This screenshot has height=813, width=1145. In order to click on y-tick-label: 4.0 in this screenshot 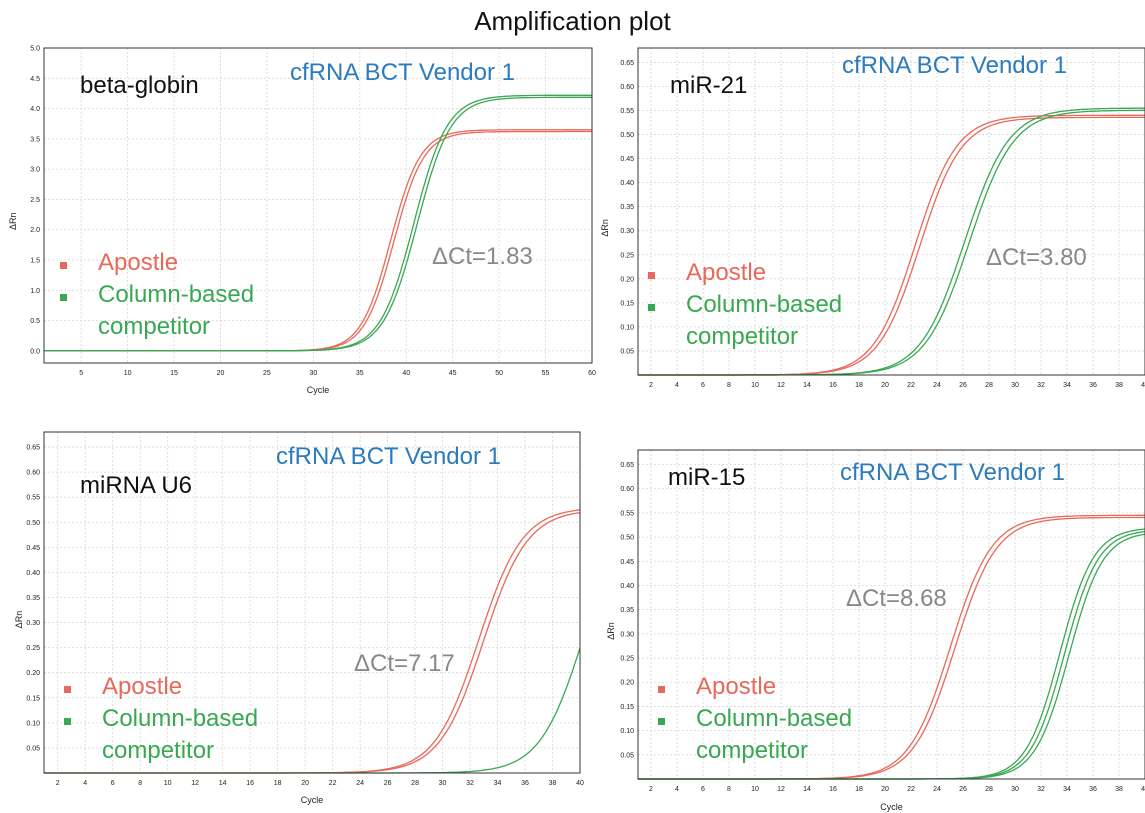, I will do `click(35, 109)`.